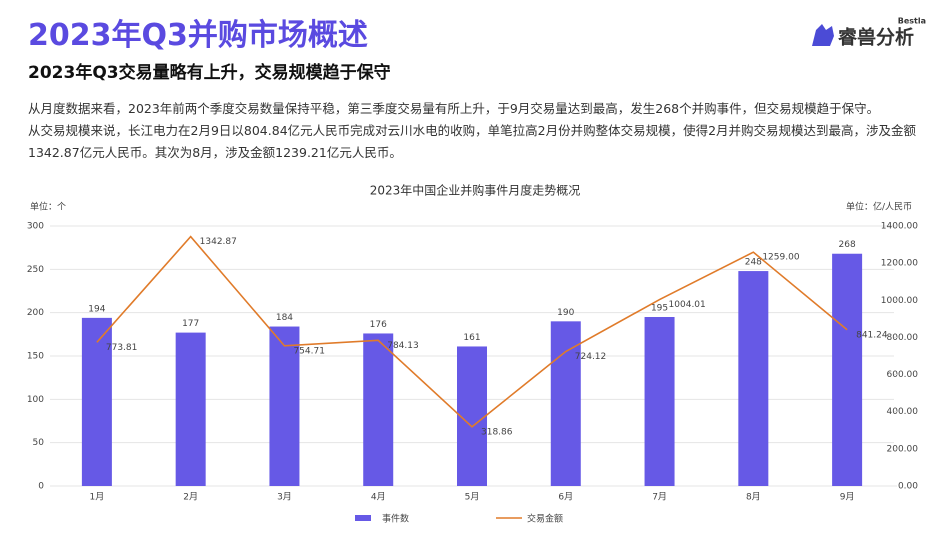  I want to click on y2-tick-label: 200.00, so click(903, 449).